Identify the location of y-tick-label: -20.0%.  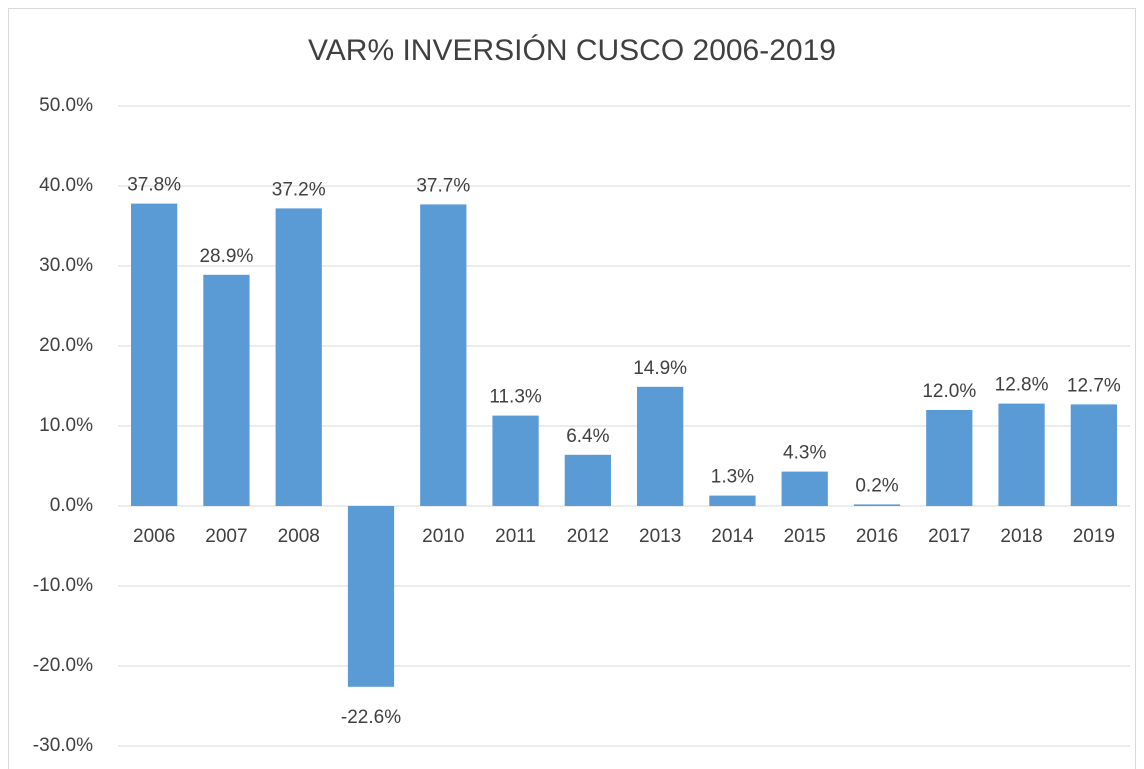
(63, 665).